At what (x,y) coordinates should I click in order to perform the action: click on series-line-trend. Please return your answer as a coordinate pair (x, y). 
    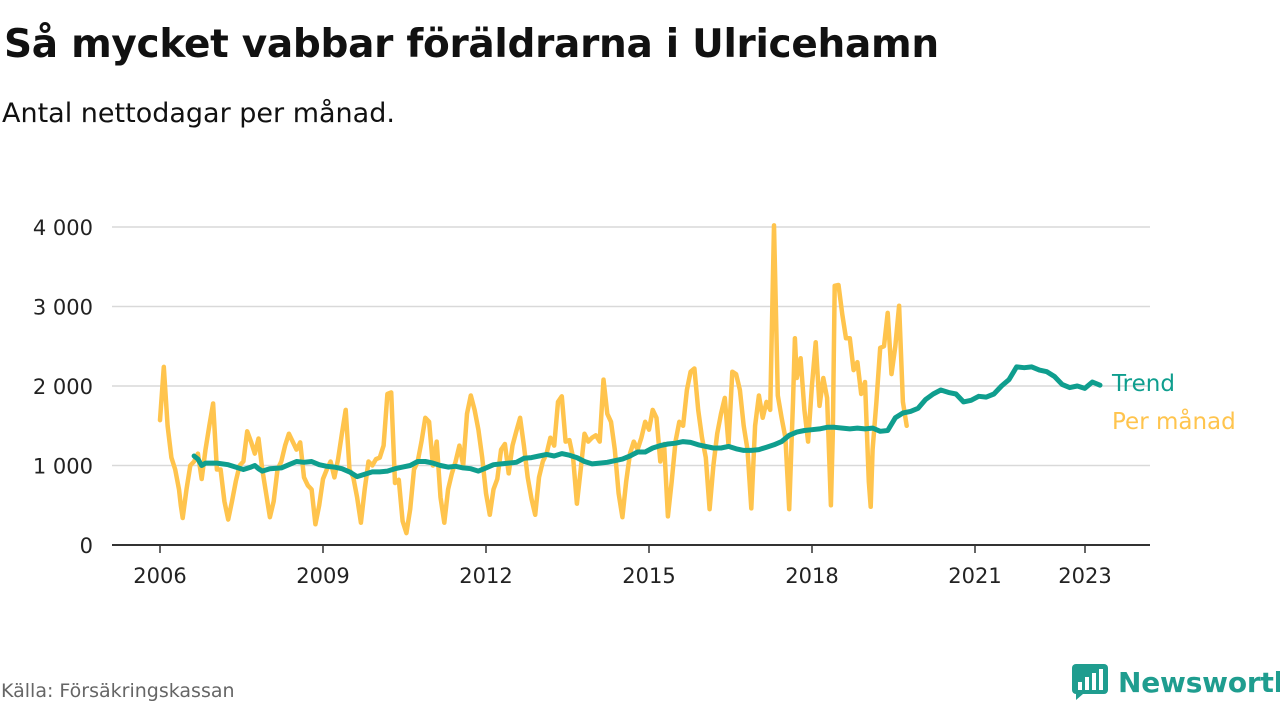
    Looking at the image, I should click on (647, 422).